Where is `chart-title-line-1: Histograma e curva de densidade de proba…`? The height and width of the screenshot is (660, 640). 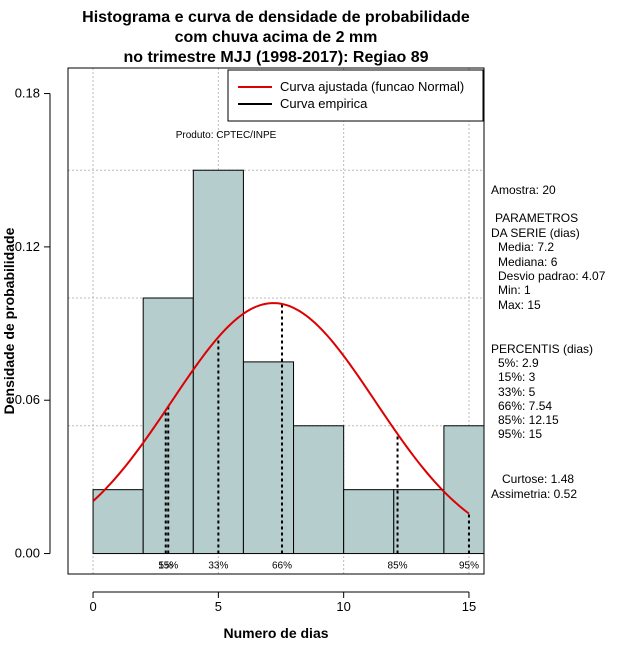
chart-title-line-1: Histograma e curva de densidade de proba… is located at coordinates (276, 17).